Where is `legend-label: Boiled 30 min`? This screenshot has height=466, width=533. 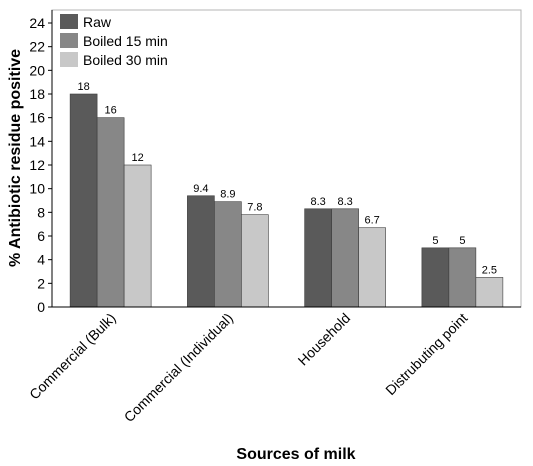 legend-label: Boiled 30 min is located at coordinates (125, 60).